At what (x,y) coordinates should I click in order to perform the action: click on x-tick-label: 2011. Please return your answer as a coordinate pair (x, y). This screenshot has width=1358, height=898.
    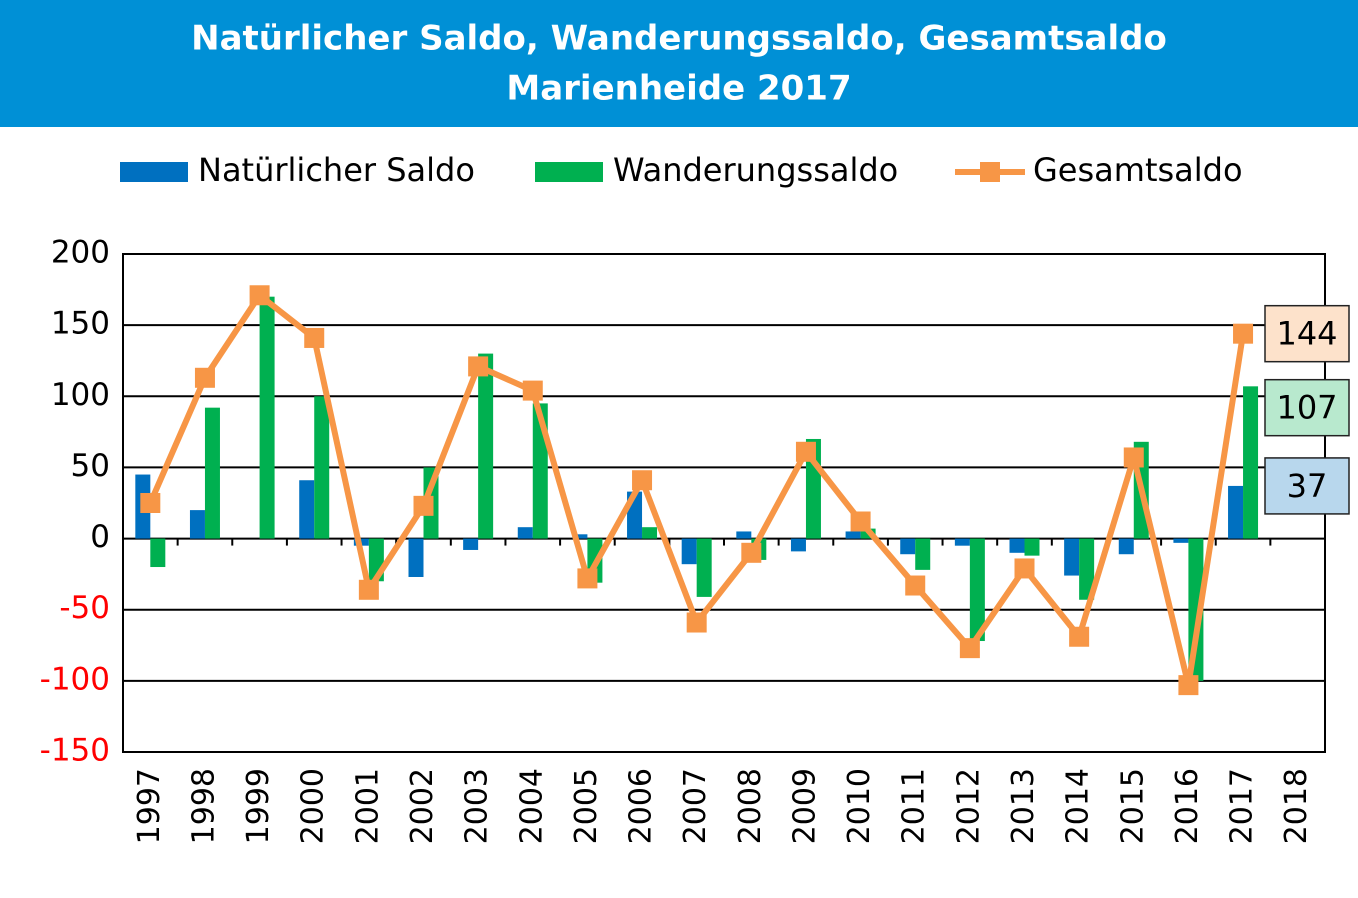
    Looking at the image, I should click on (914, 806).